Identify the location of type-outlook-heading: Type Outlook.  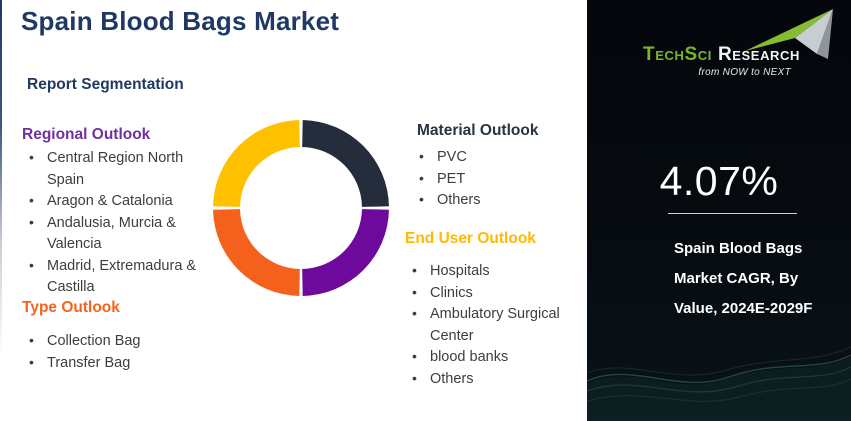
(71, 307).